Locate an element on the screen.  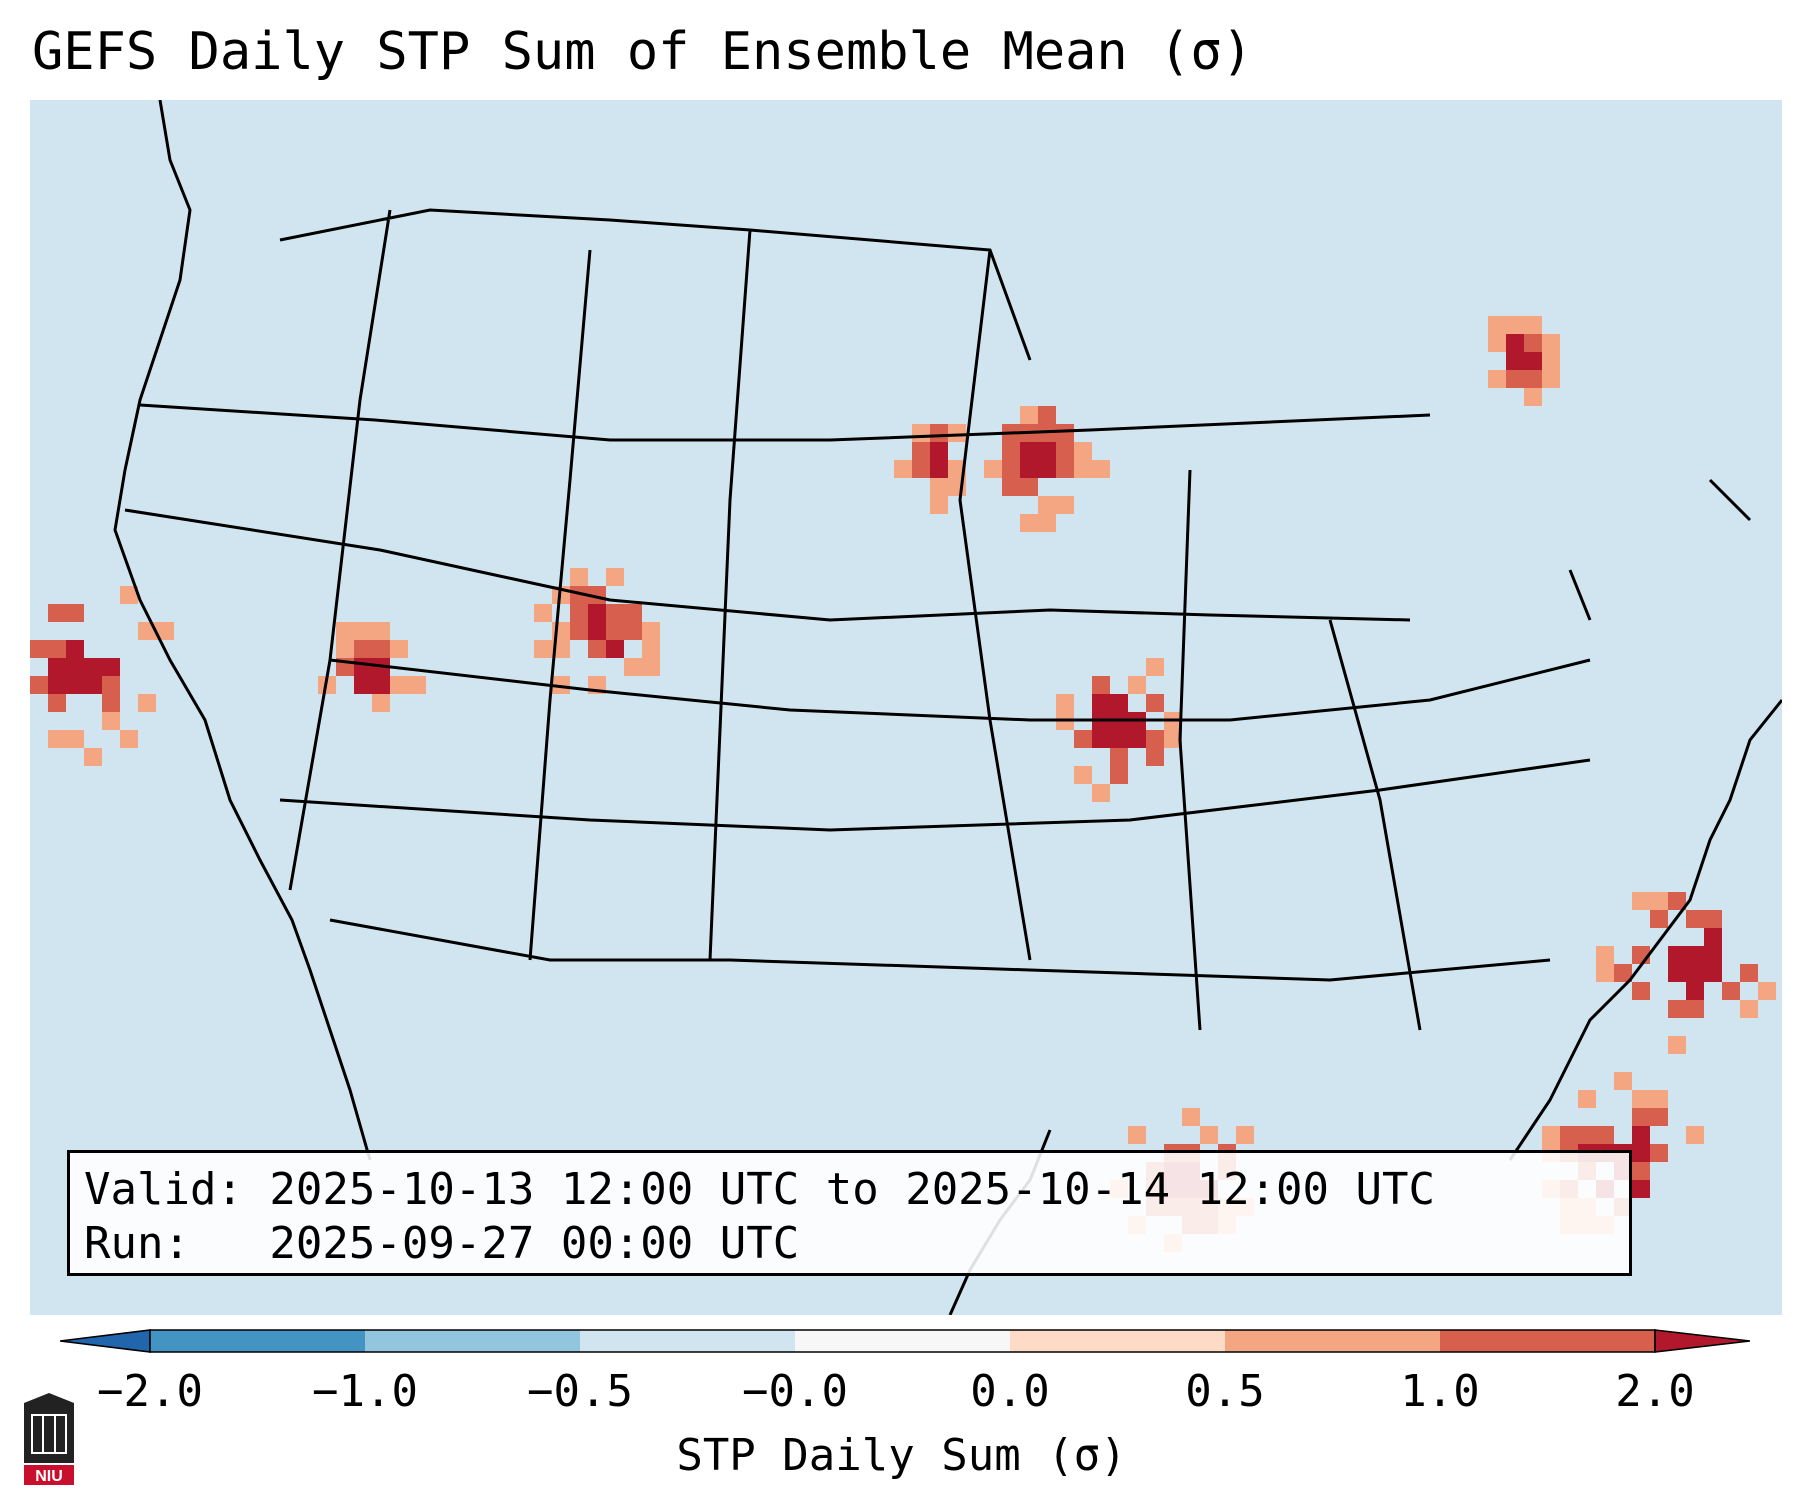
colorbar-tick-label: 2.0 is located at coordinates (1655, 1391).